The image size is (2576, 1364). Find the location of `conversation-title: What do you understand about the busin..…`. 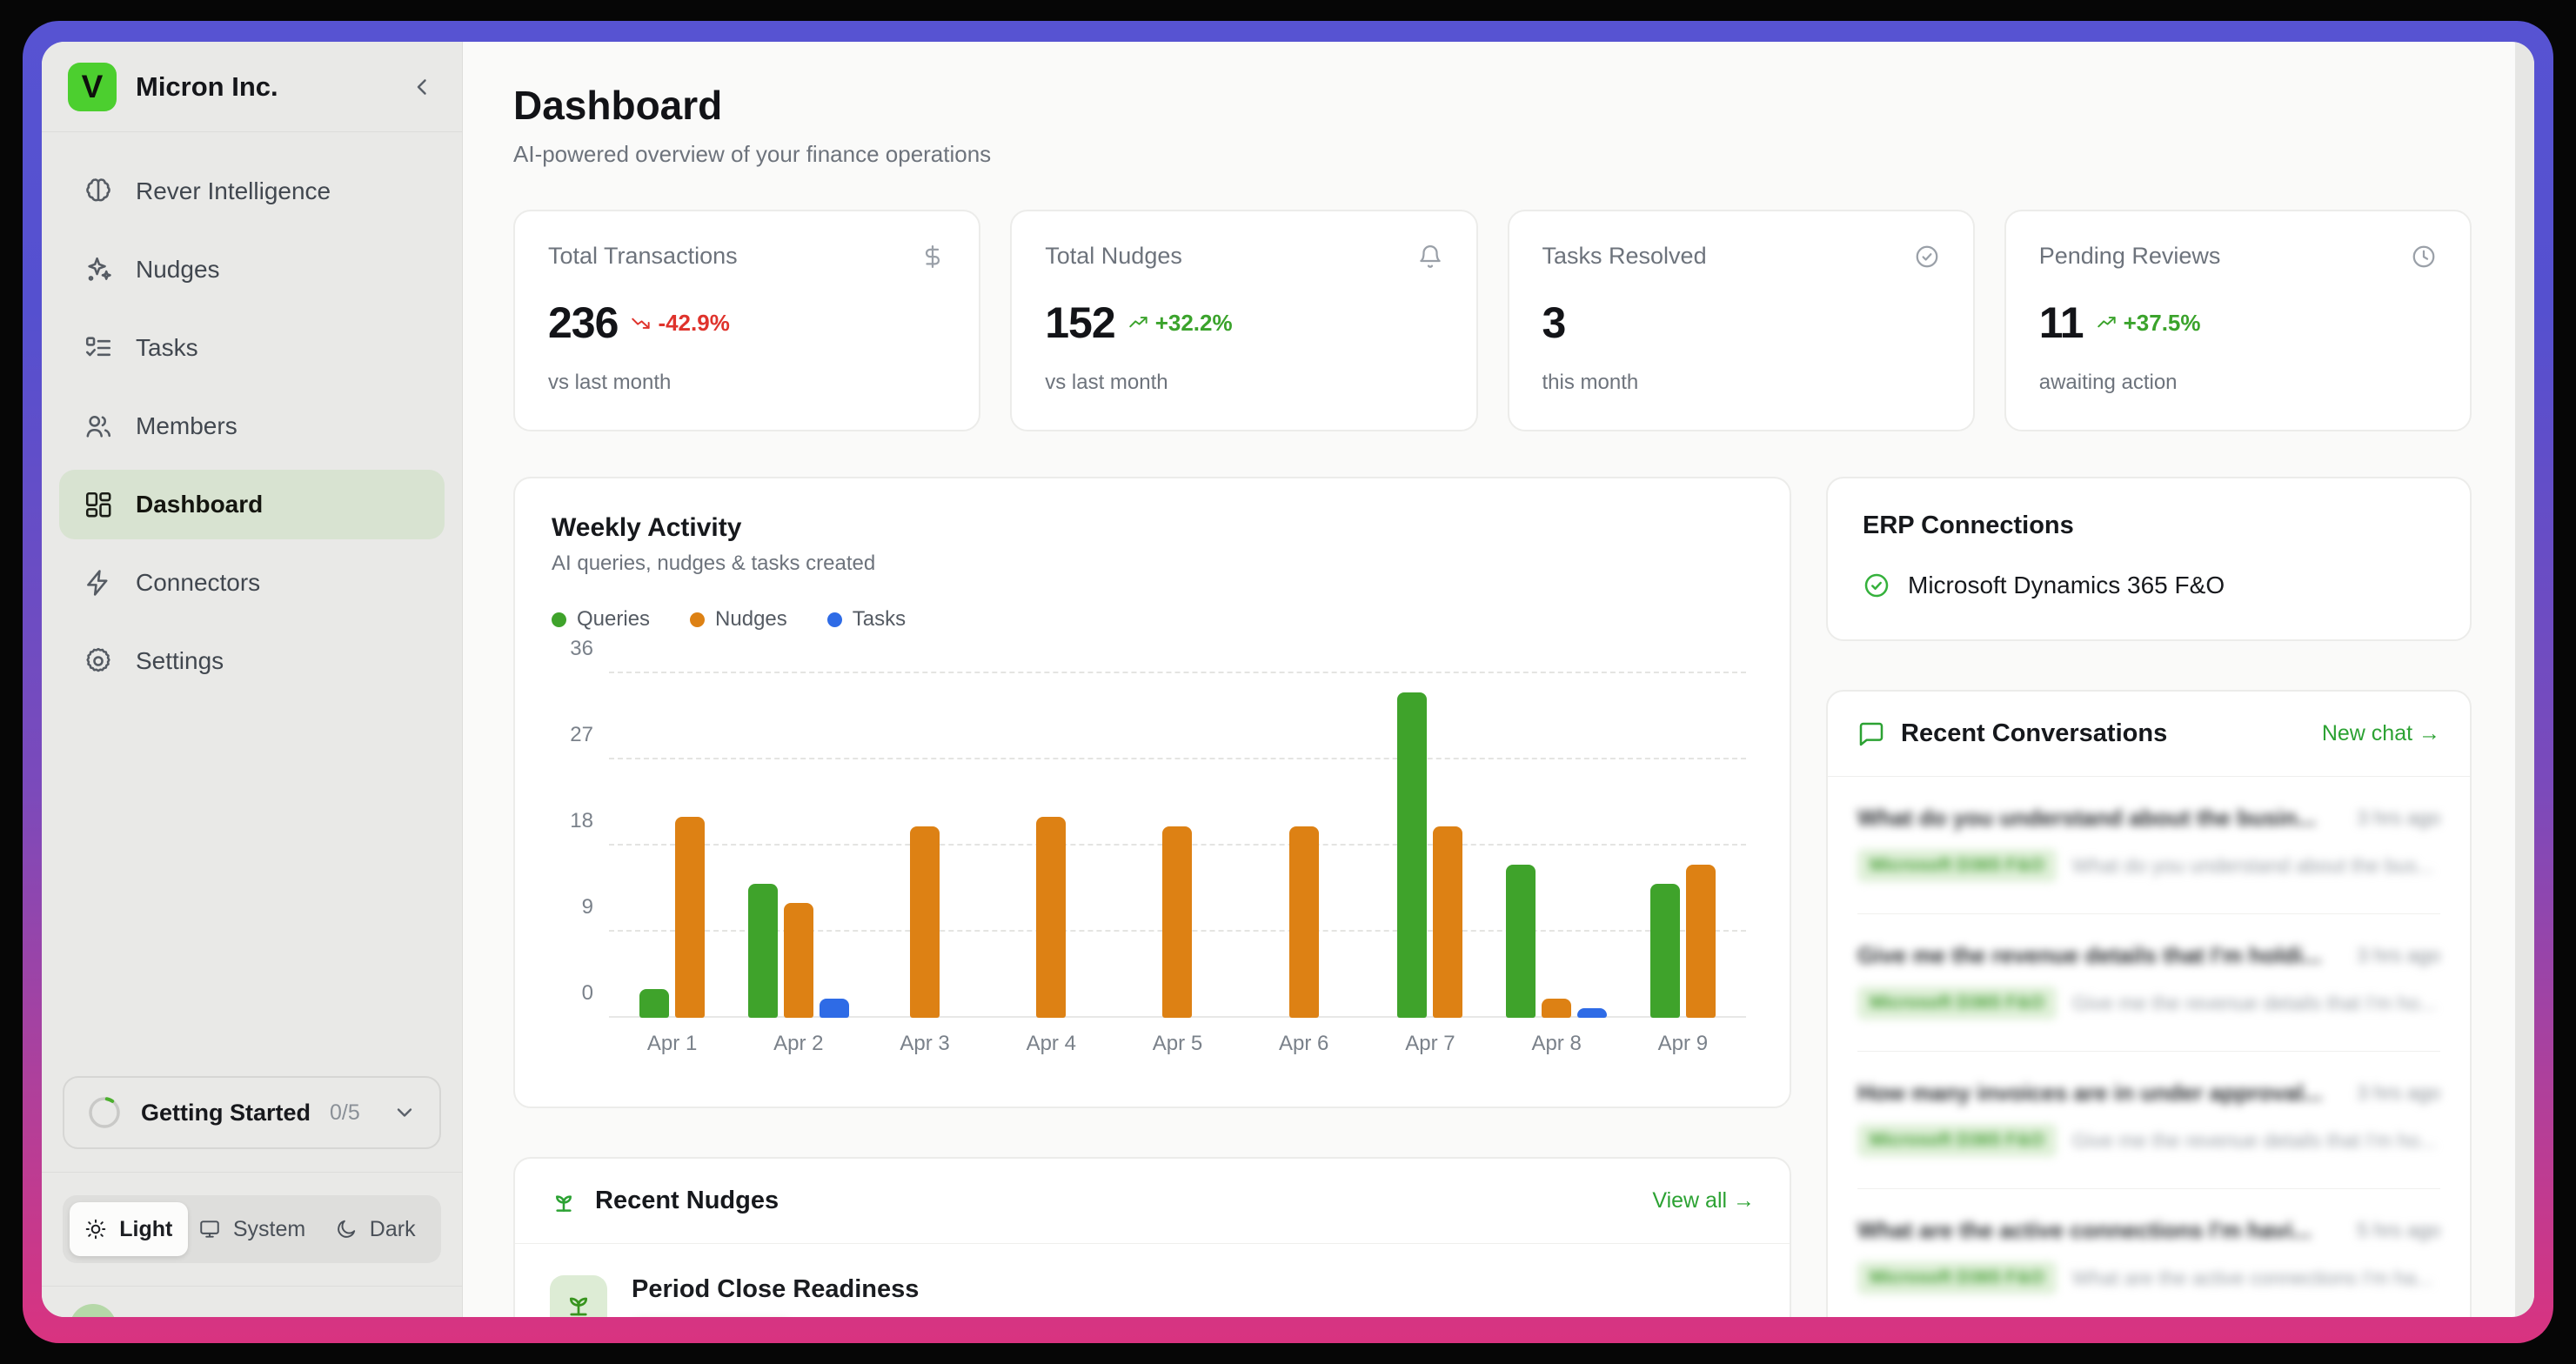

conversation-title: What do you understand about the busin..… is located at coordinates (2087, 818).